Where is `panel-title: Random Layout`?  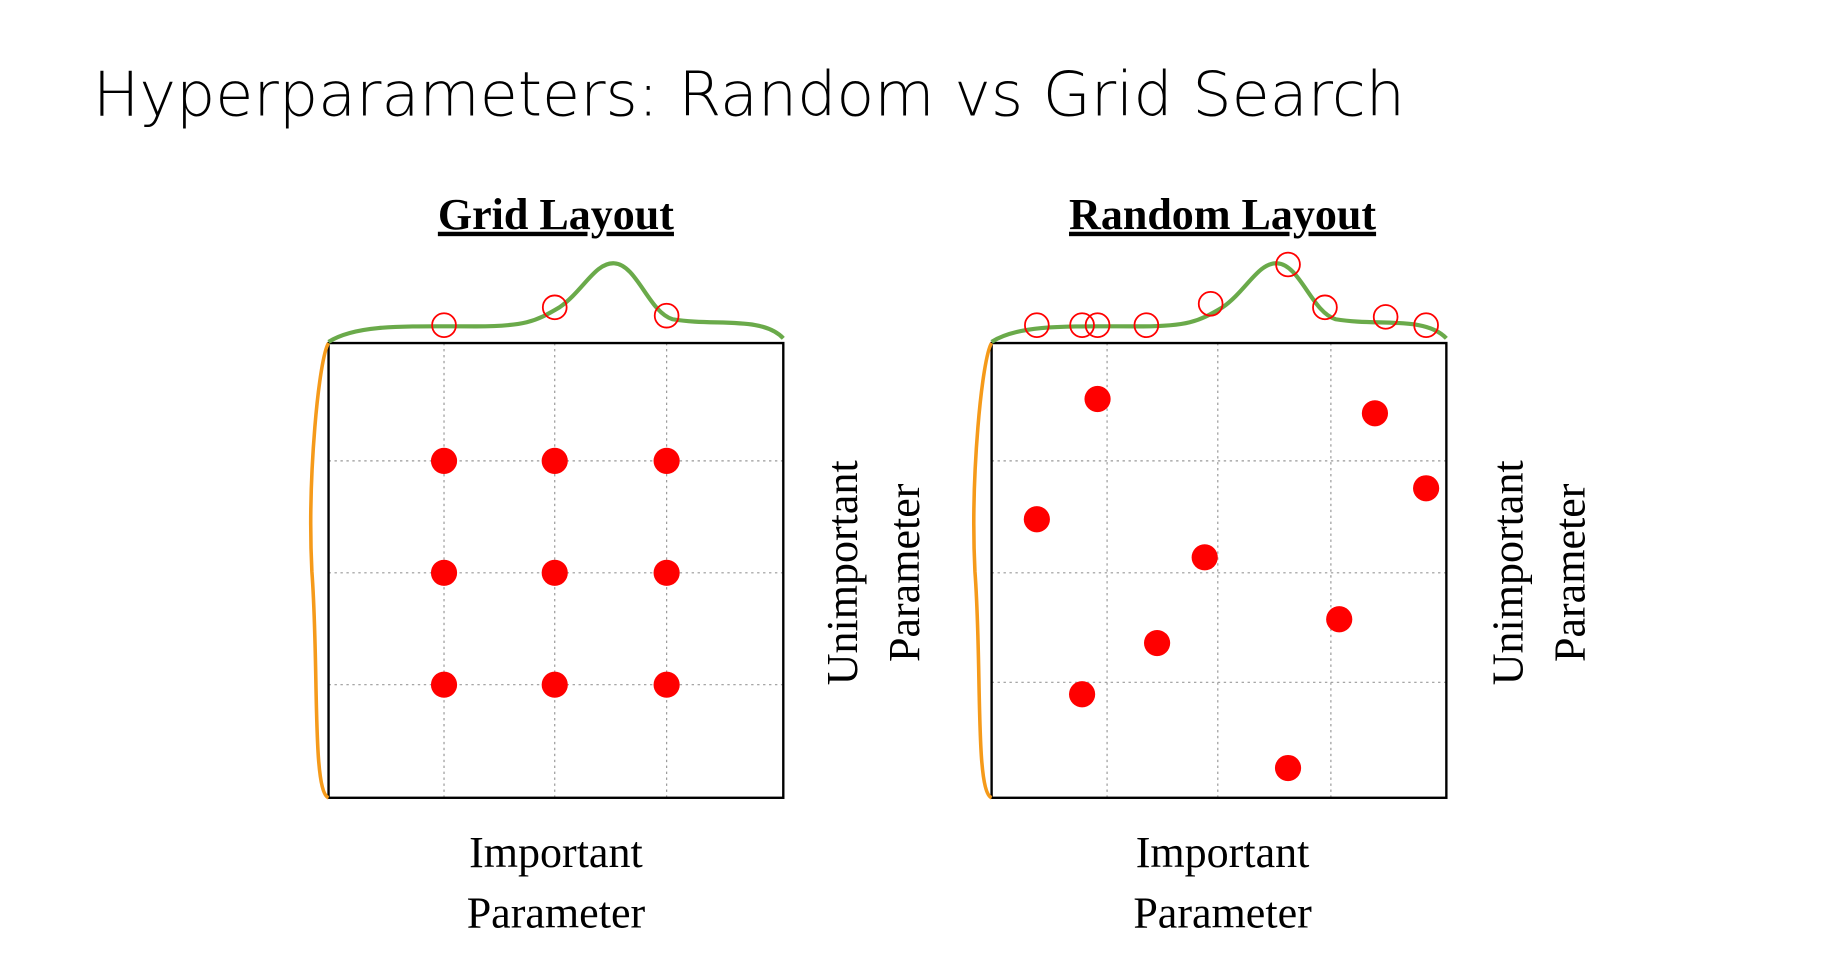
panel-title: Random Layout is located at coordinates (1222, 214).